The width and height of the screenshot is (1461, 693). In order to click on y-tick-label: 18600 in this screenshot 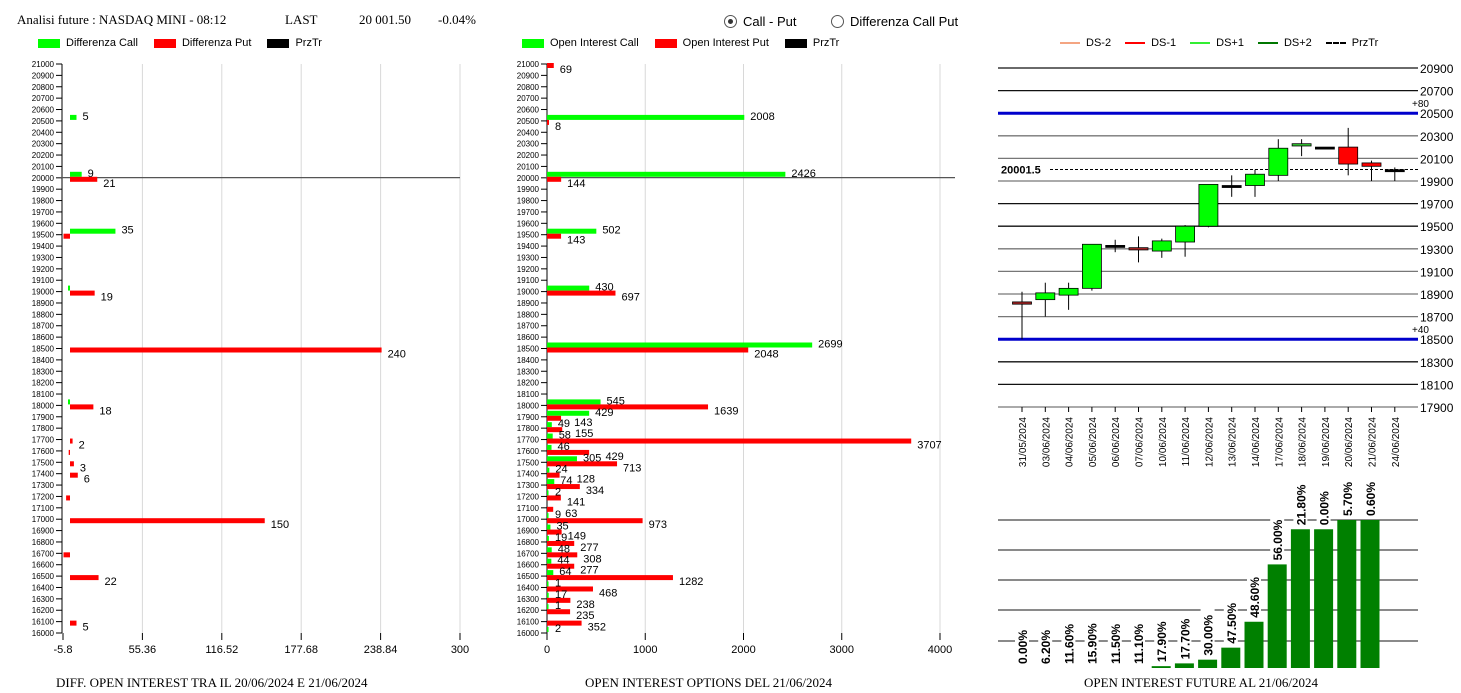, I will do `click(528, 337)`.